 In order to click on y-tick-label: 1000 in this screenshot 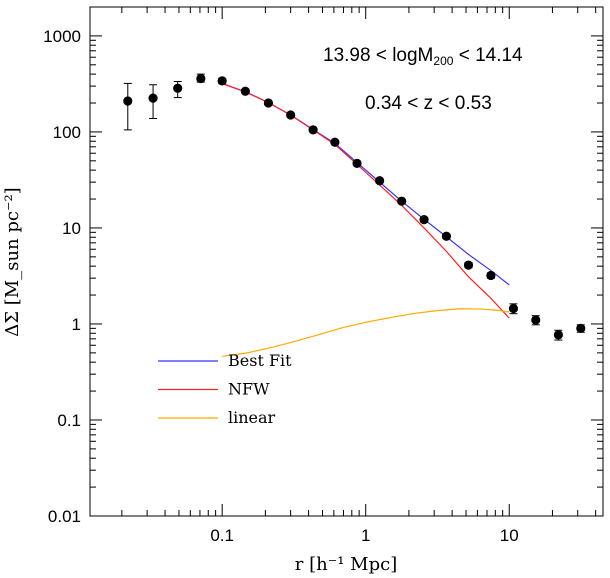, I will do `click(62, 36)`.